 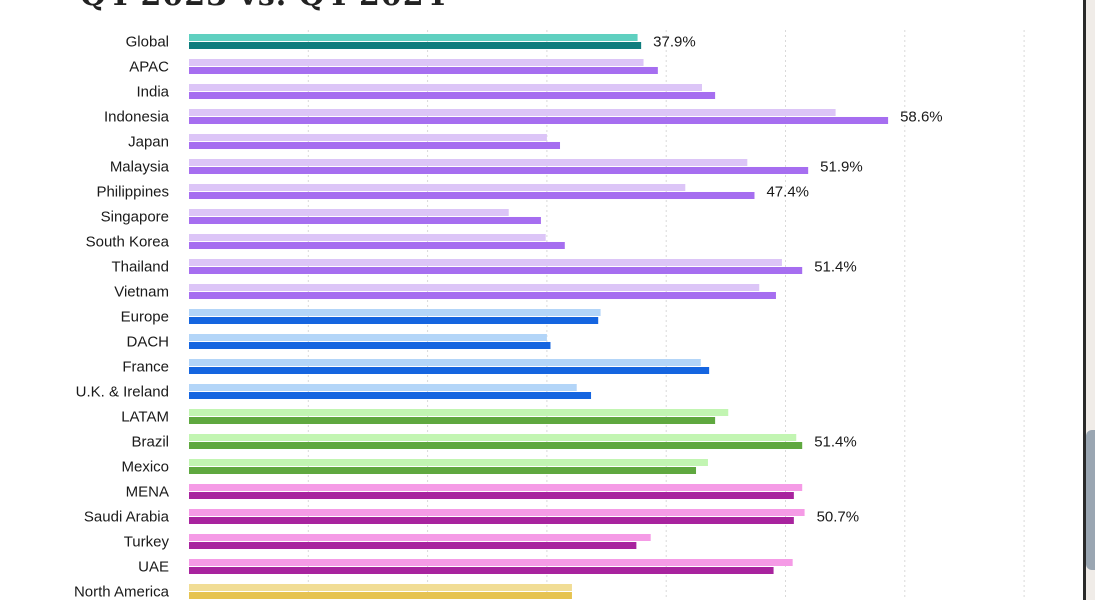 What do you see at coordinates (370, 345) in the screenshot?
I see `bar-series2-dach` at bounding box center [370, 345].